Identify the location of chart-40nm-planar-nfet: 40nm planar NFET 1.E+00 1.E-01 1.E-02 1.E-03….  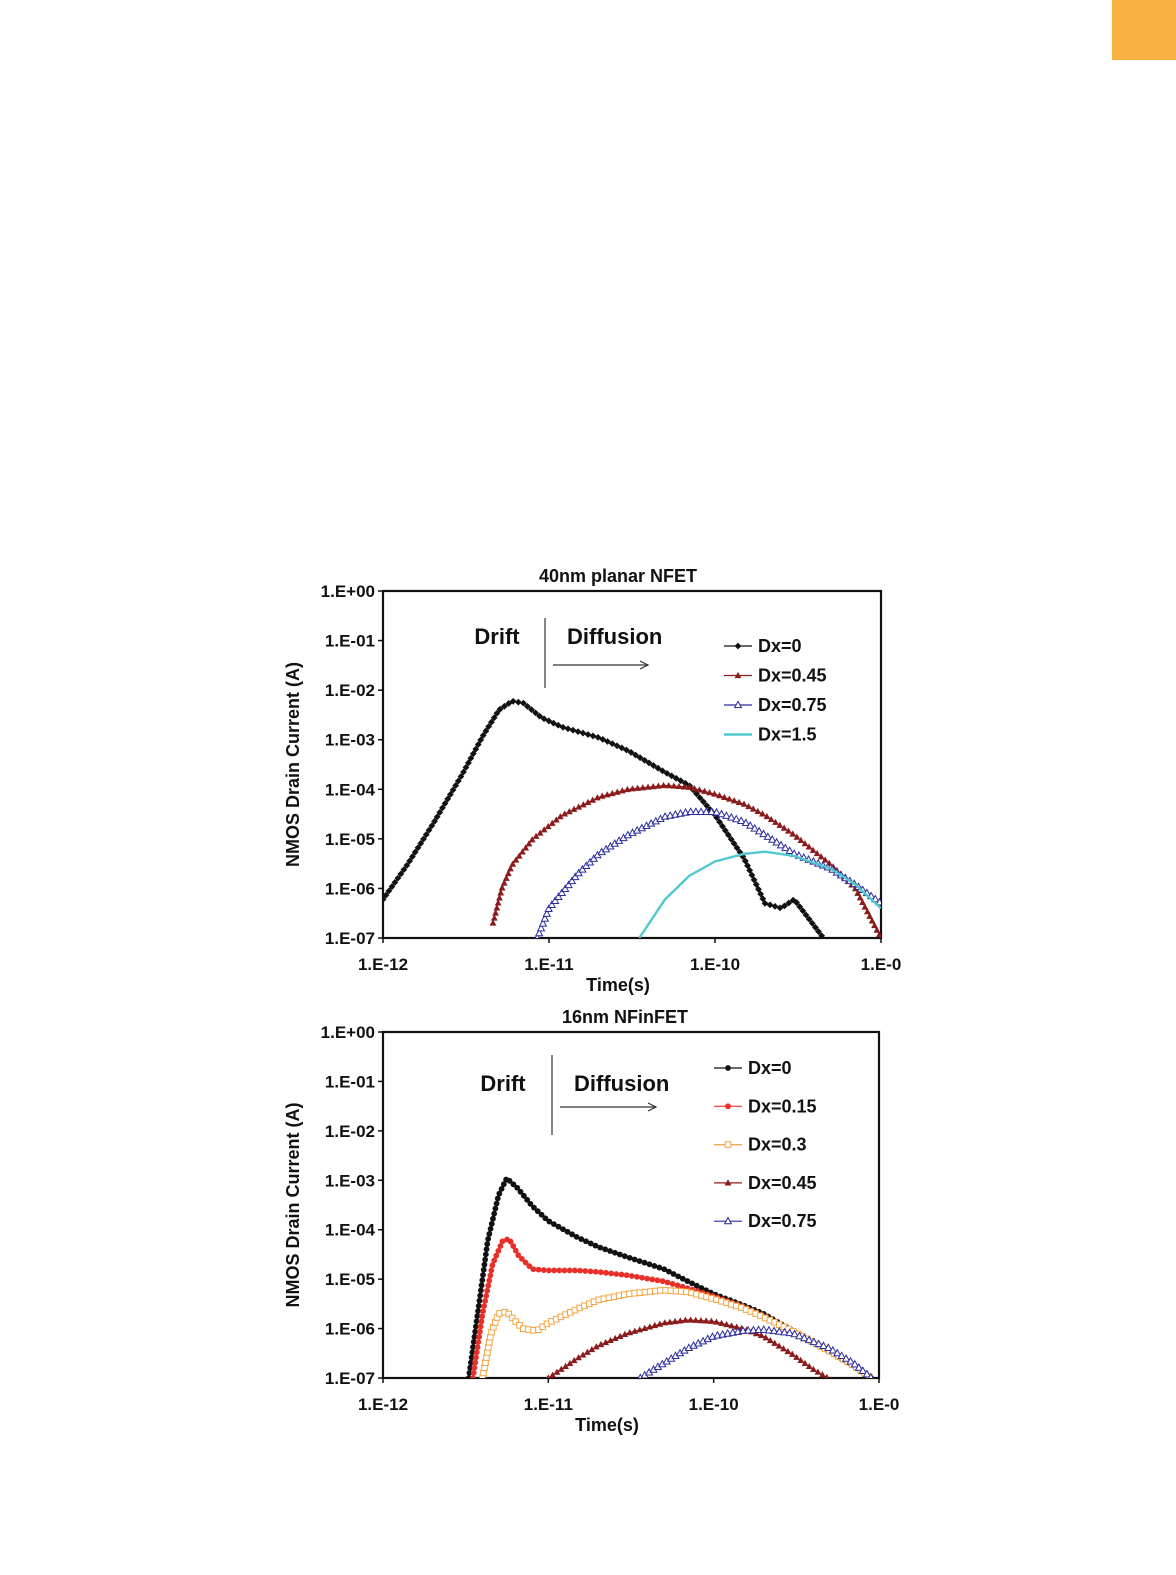
(592, 780).